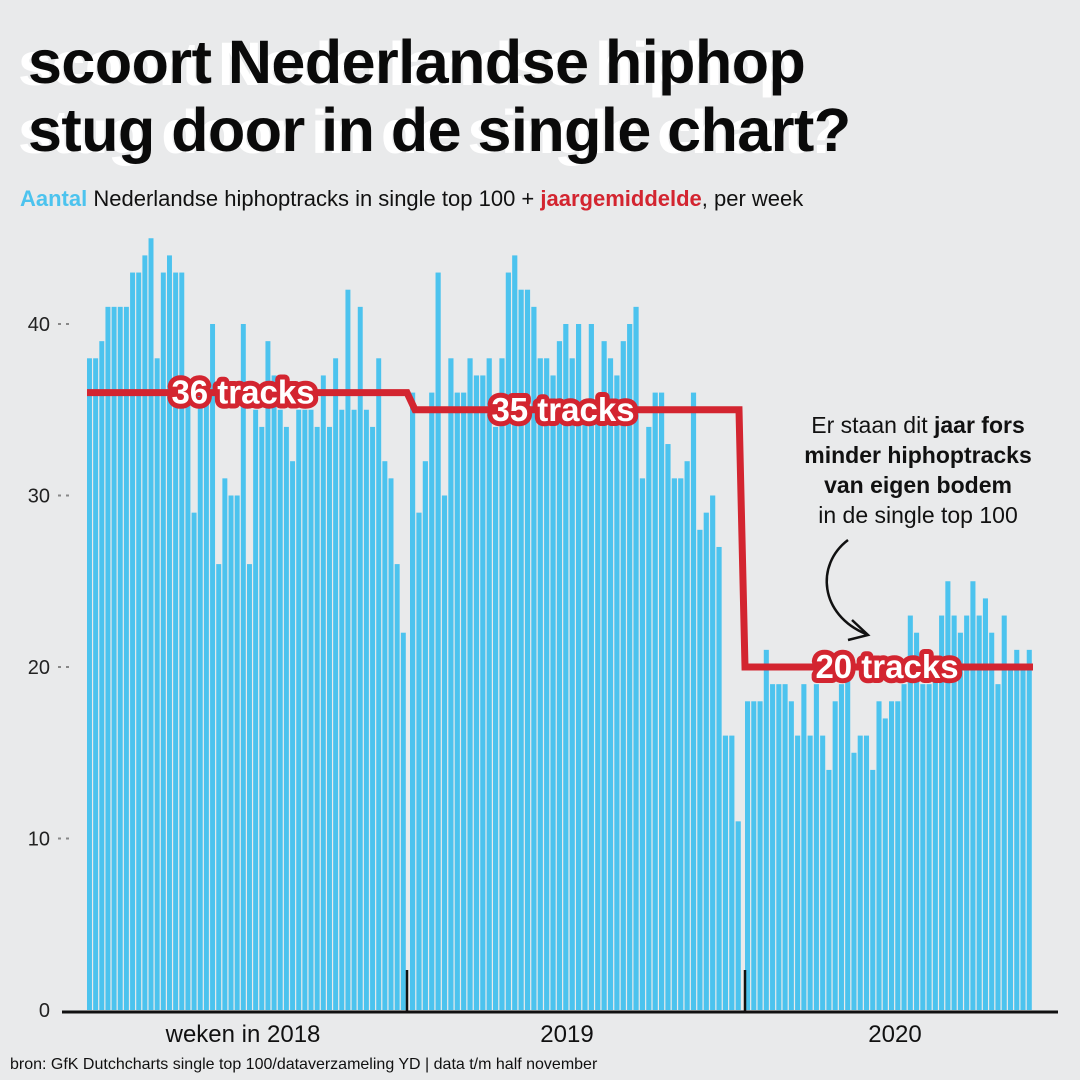  Describe the element at coordinates (566, 1034) in the screenshot. I see `x-year-label: 2019` at that location.